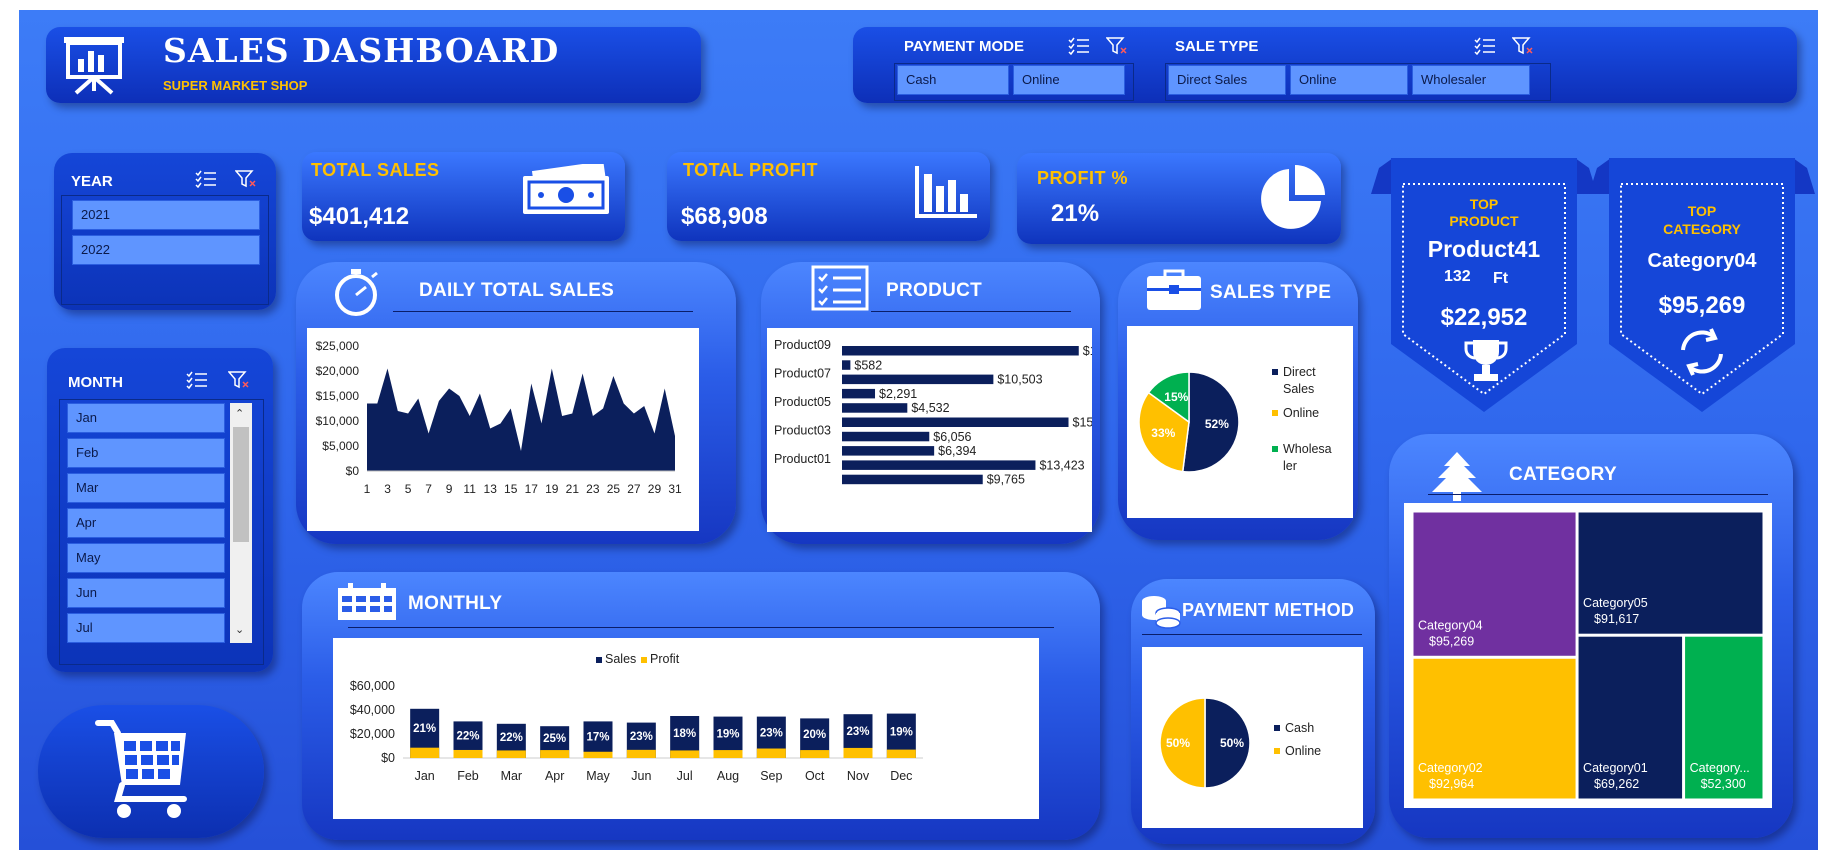 This screenshot has height=856, width=1842. What do you see at coordinates (340, 446) in the screenshot?
I see `y-tick-label: $5,000` at bounding box center [340, 446].